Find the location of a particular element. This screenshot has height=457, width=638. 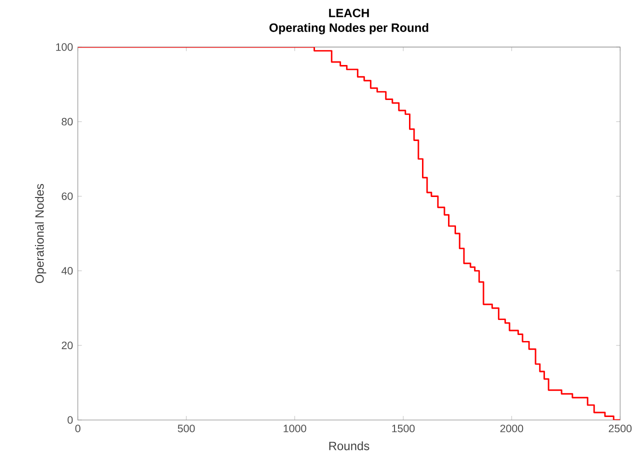

x-tick-label: 0 is located at coordinates (77, 428).